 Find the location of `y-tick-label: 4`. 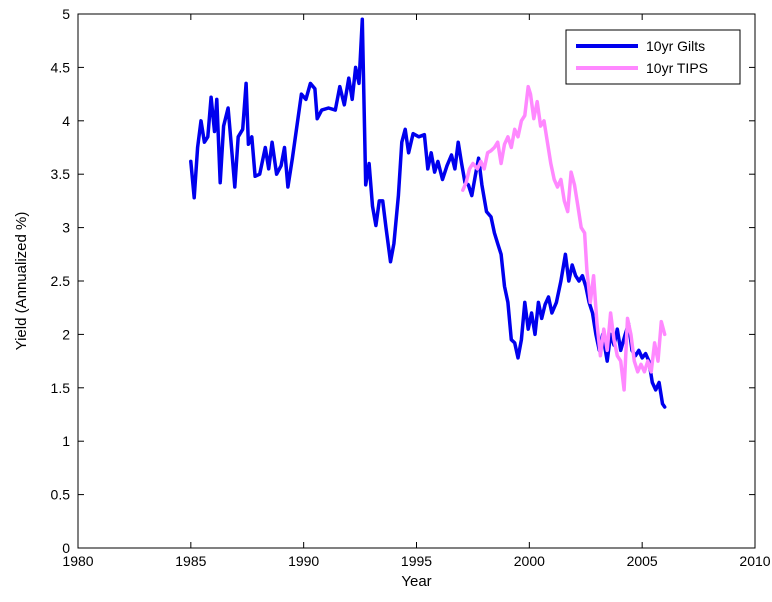

y-tick-label: 4 is located at coordinates (66, 121).